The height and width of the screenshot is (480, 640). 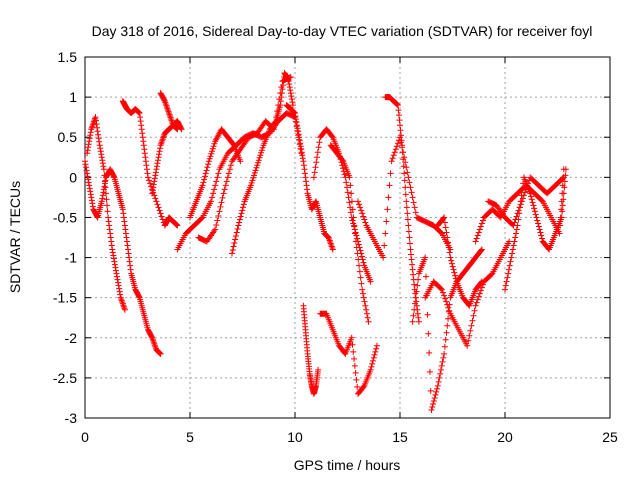 I want to click on data-point-s4, so click(x=166, y=107).